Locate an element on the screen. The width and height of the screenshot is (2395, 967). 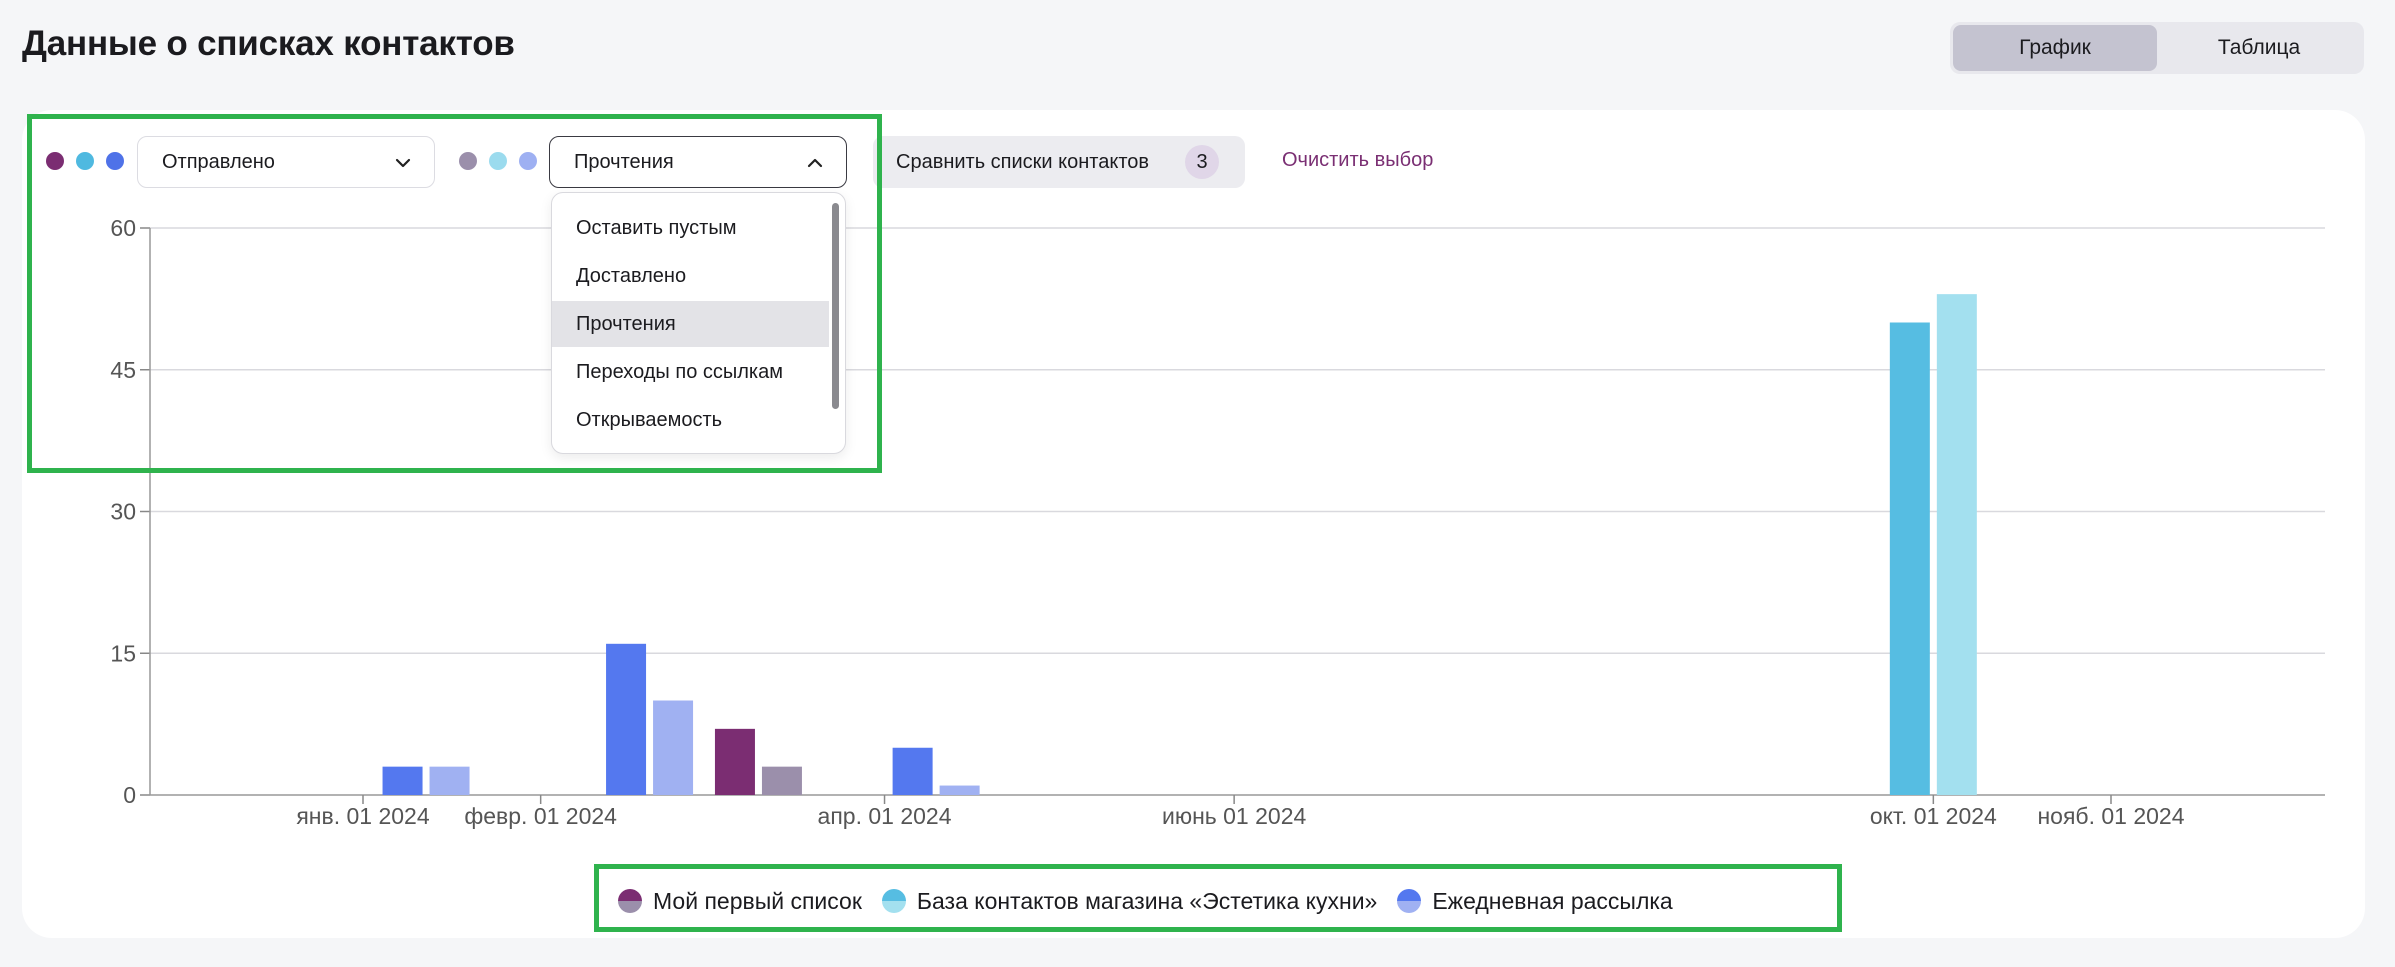
page-title: Данные о списках контактов is located at coordinates (268, 43).